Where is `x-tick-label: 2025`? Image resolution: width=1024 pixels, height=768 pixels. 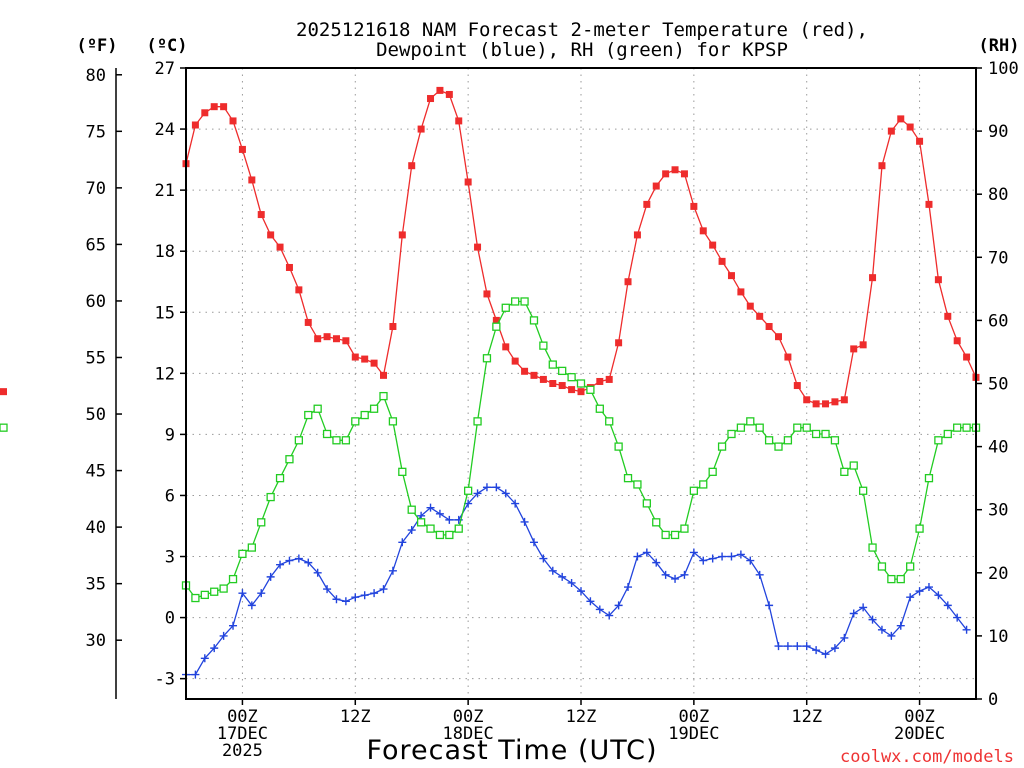 x-tick-label: 2025 is located at coordinates (242, 751).